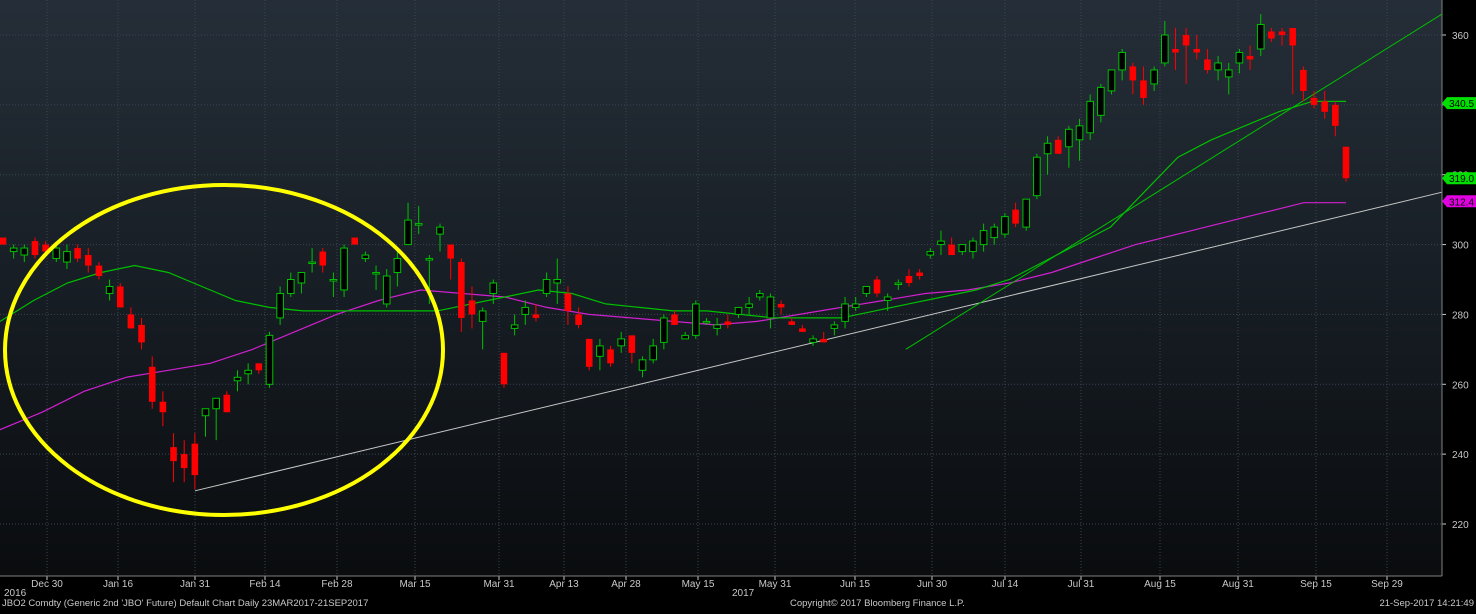  Describe the element at coordinates (265, 584) in the screenshot. I see `x-tick-label: Feb 14` at that location.